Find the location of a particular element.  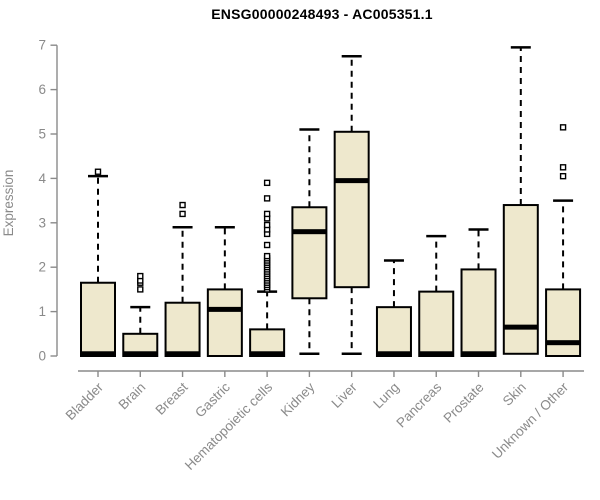

x-tick-label-kidney: Kidney is located at coordinates (298, 399).